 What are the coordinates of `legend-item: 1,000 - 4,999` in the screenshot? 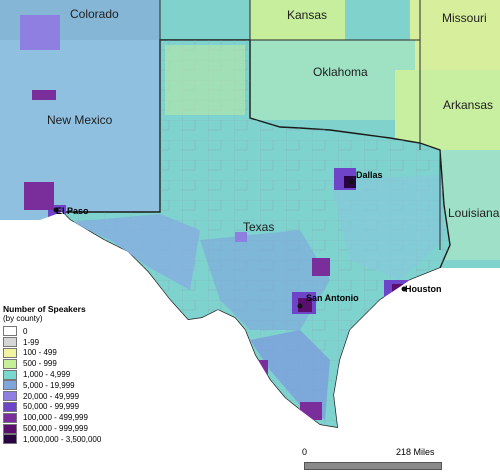 It's located at (88, 374).